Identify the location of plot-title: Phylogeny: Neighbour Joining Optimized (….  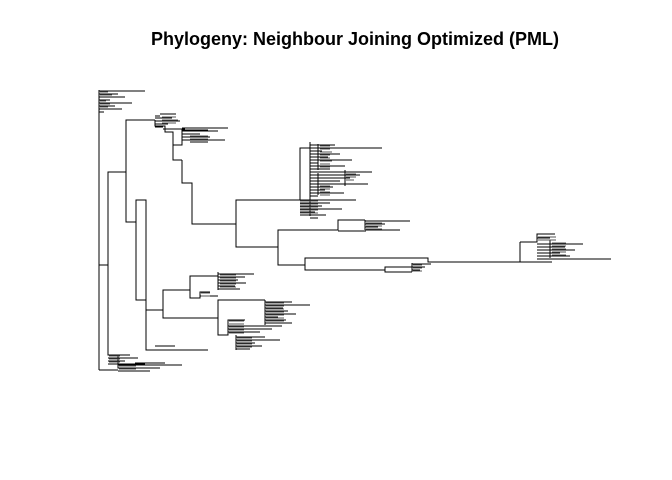
(355, 39).